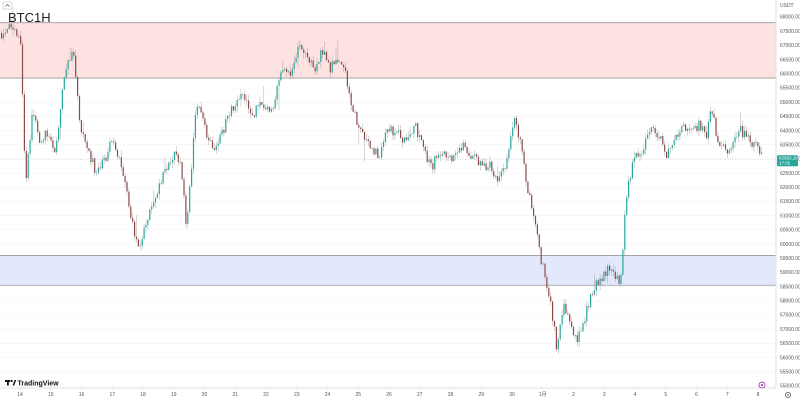  Describe the element at coordinates (790, 373) in the screenshot. I see `y-tick-label: 55500.00` at that location.